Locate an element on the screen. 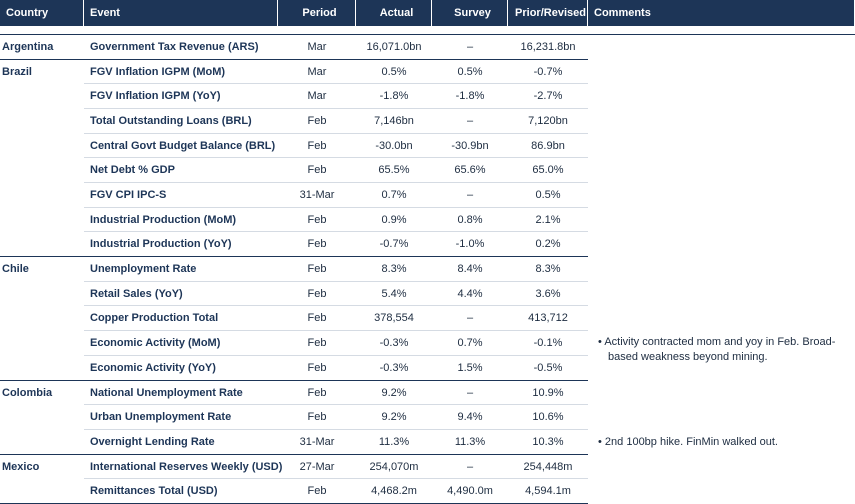 Image resolution: width=855 pixels, height=504 pixels. comment-text: 2nd 100bp hike. FinMin walked out. is located at coordinates (691, 441).